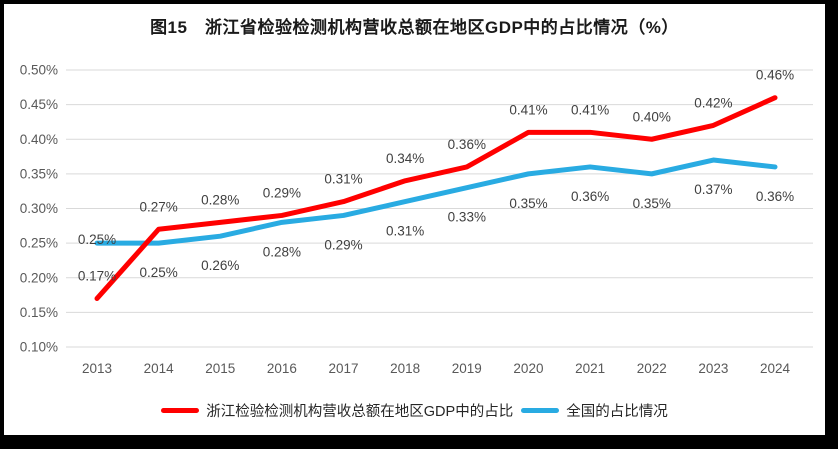  Describe the element at coordinates (39, 70) in the screenshot. I see `y-axis-tick-label: 0.50%` at that location.